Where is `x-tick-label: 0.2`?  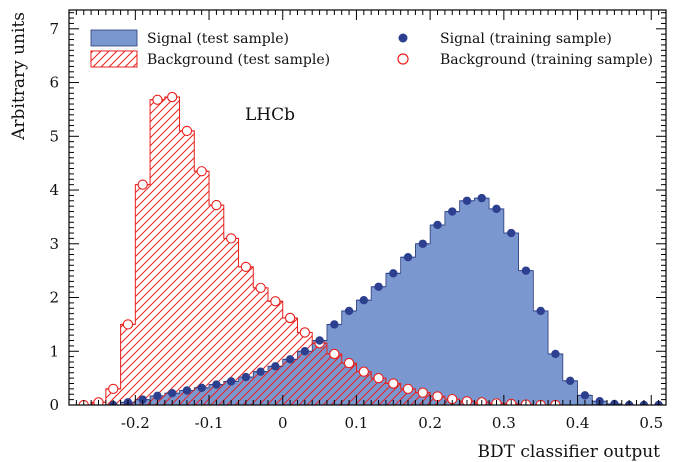
x-tick-label: 0.2 is located at coordinates (430, 423).